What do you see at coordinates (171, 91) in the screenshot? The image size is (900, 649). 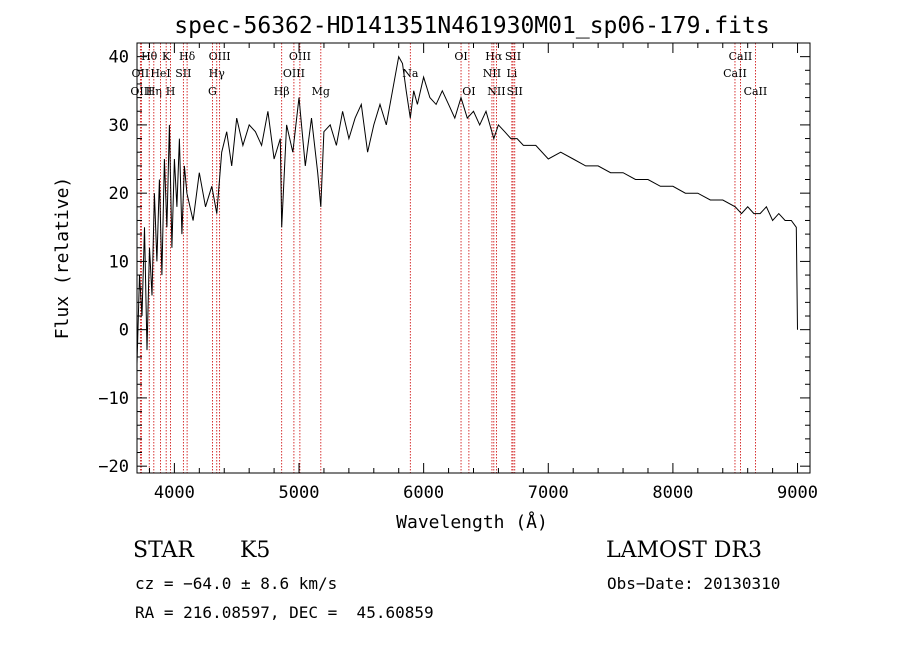 I see `line-marker-label: H` at bounding box center [171, 91].